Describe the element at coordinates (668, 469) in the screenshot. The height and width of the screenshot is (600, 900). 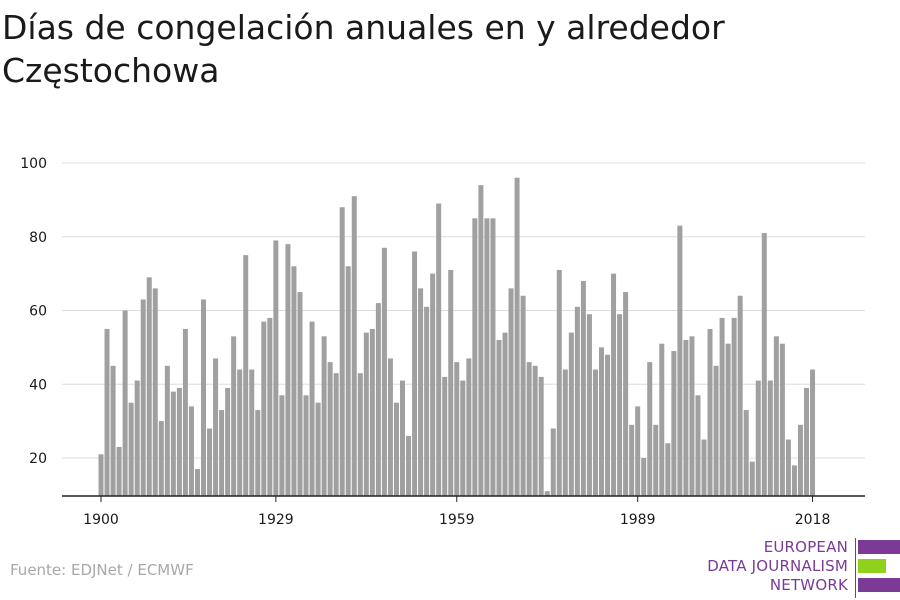
I see `bar-1994` at that location.